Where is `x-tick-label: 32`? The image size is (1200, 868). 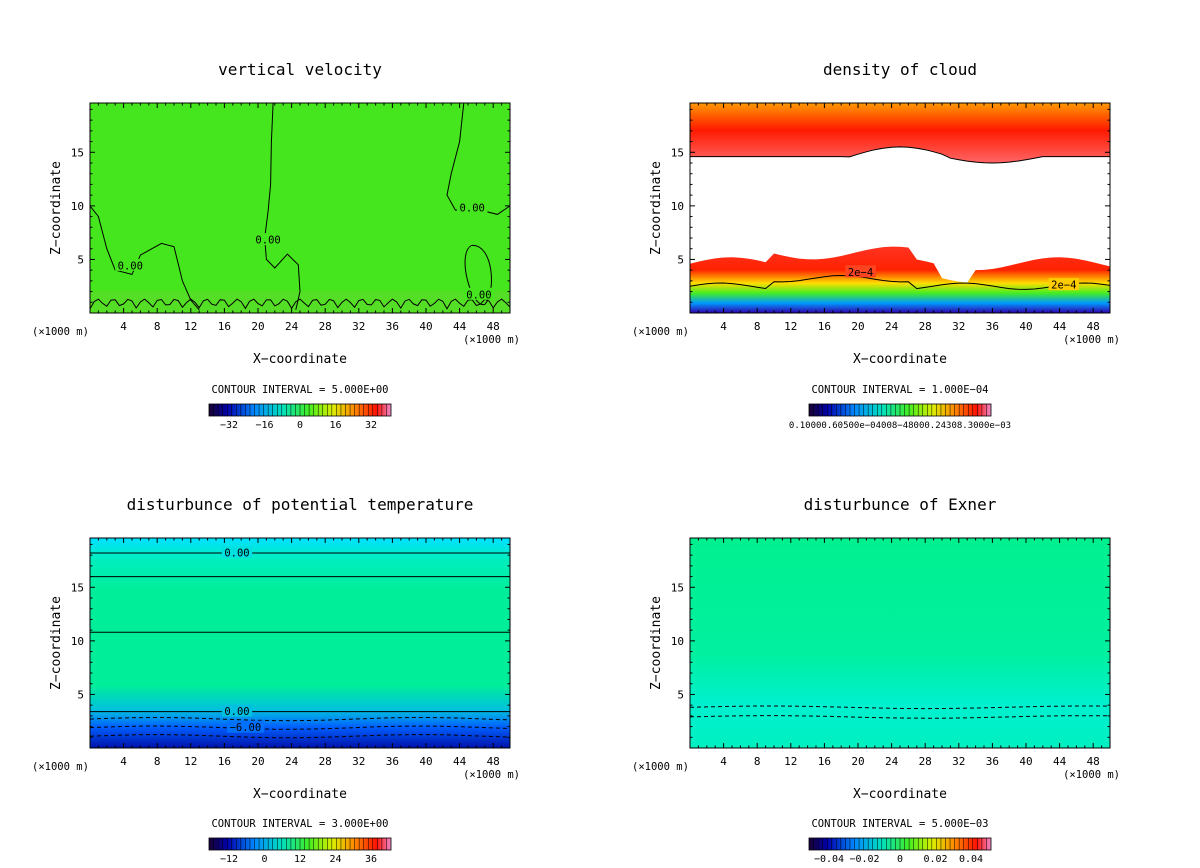 x-tick-label: 32 is located at coordinates (358, 761).